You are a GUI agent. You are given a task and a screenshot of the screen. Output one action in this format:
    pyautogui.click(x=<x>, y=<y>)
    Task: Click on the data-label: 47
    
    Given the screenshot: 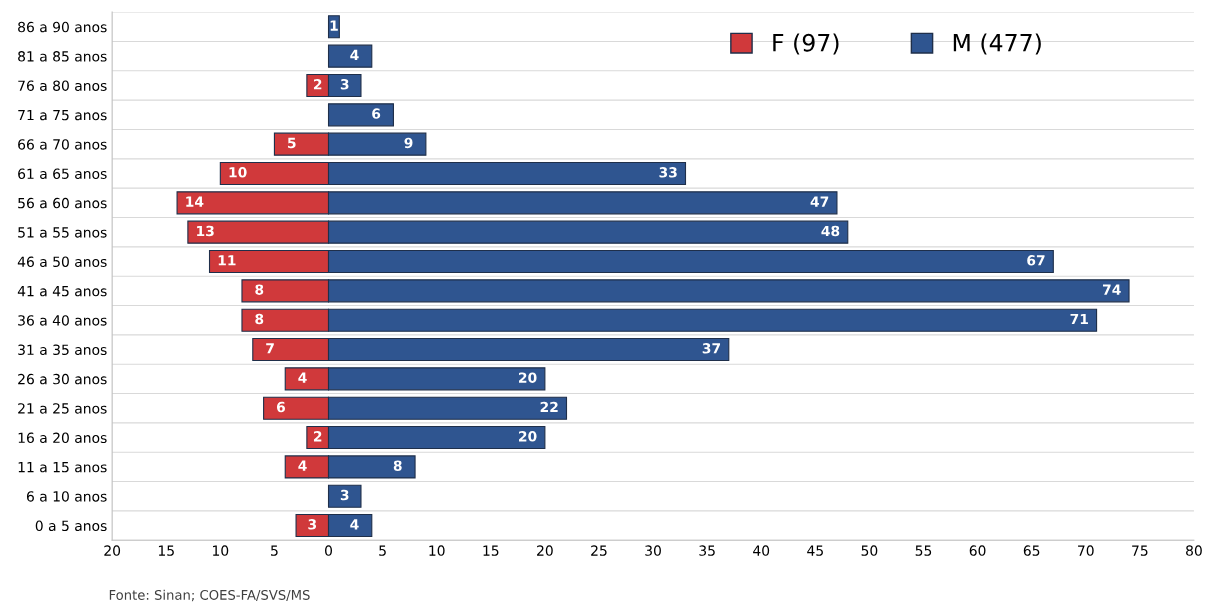 What is the action you would take?
    pyautogui.click(x=819, y=201)
    